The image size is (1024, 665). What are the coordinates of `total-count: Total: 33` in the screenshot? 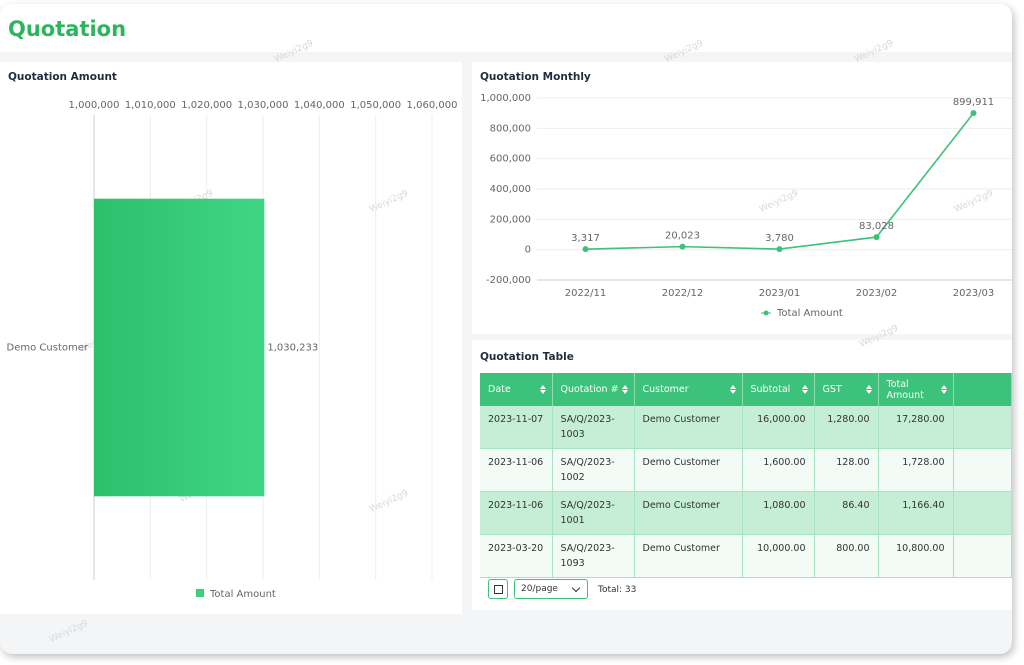 It's located at (617, 590).